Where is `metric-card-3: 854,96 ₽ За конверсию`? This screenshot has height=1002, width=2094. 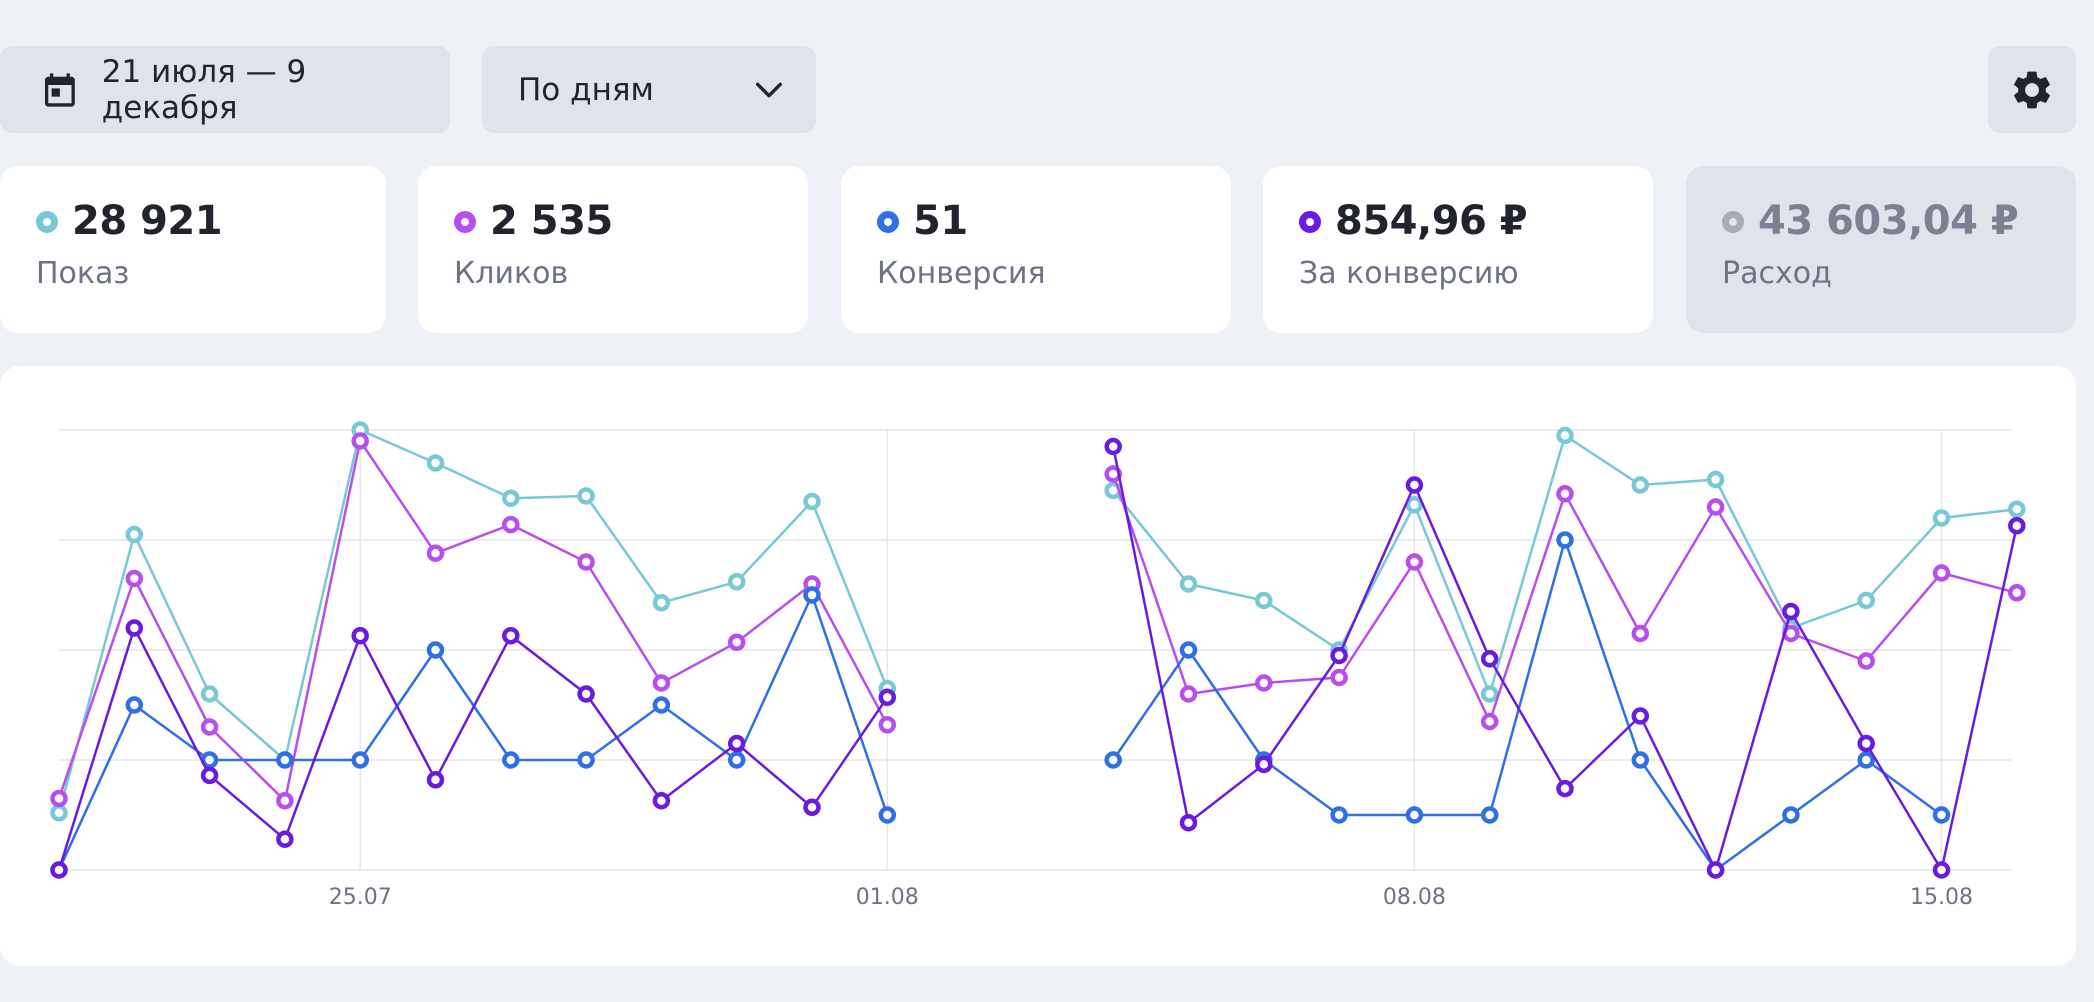
metric-card-3: 854,96 ₽ За конверсию is located at coordinates (1458, 249).